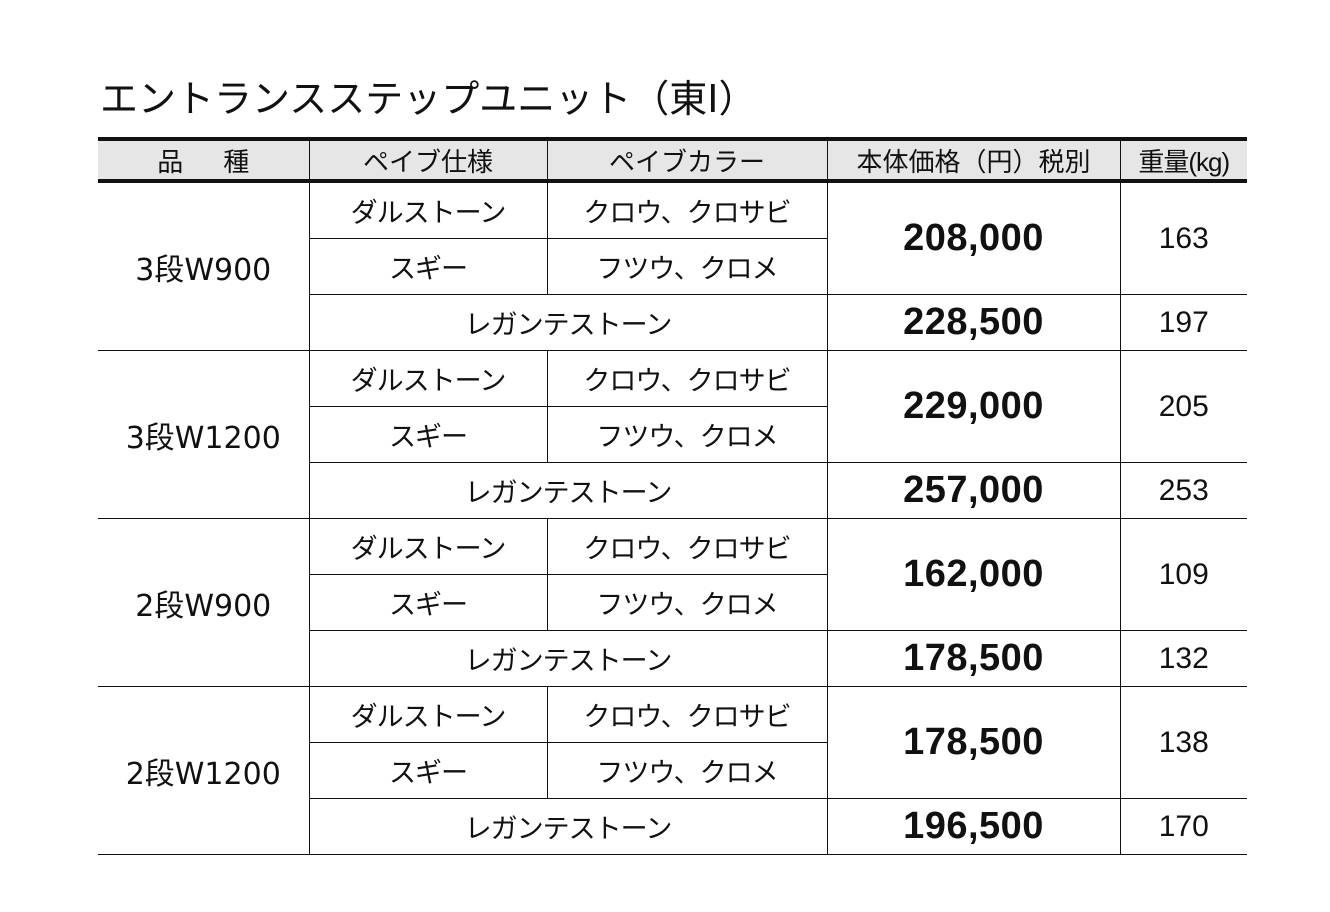 The image size is (1330, 912). I want to click on price-cell: 257,000, so click(973, 490).